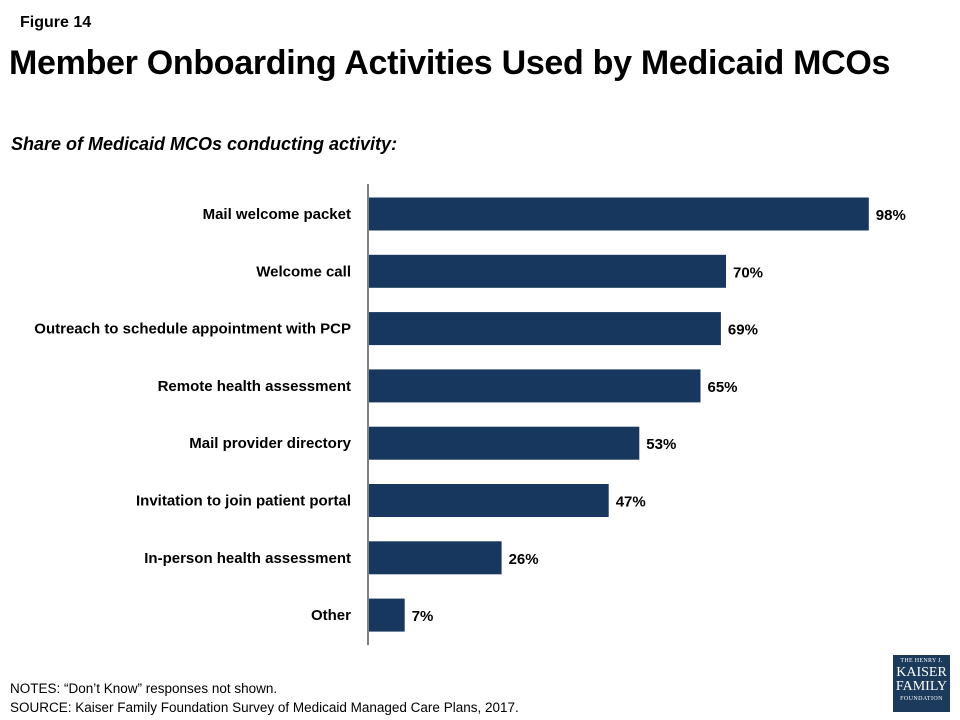 The image size is (960, 720). What do you see at coordinates (723, 387) in the screenshot?
I see `data-label: 65%` at bounding box center [723, 387].